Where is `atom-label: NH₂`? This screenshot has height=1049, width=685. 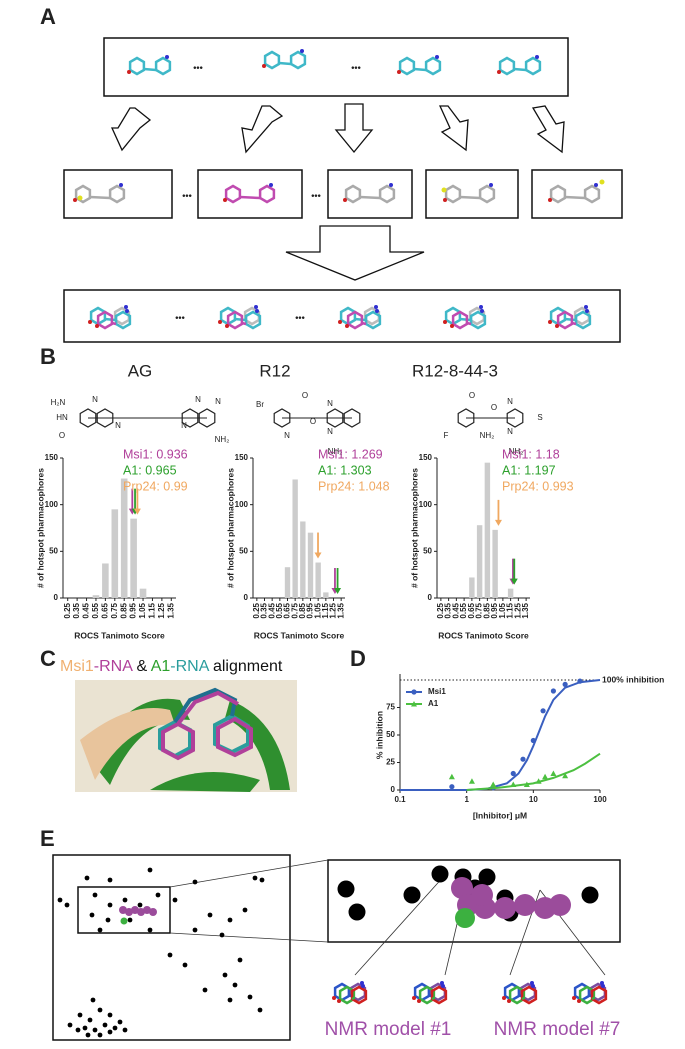 atom-label: NH₂ is located at coordinates (487, 435).